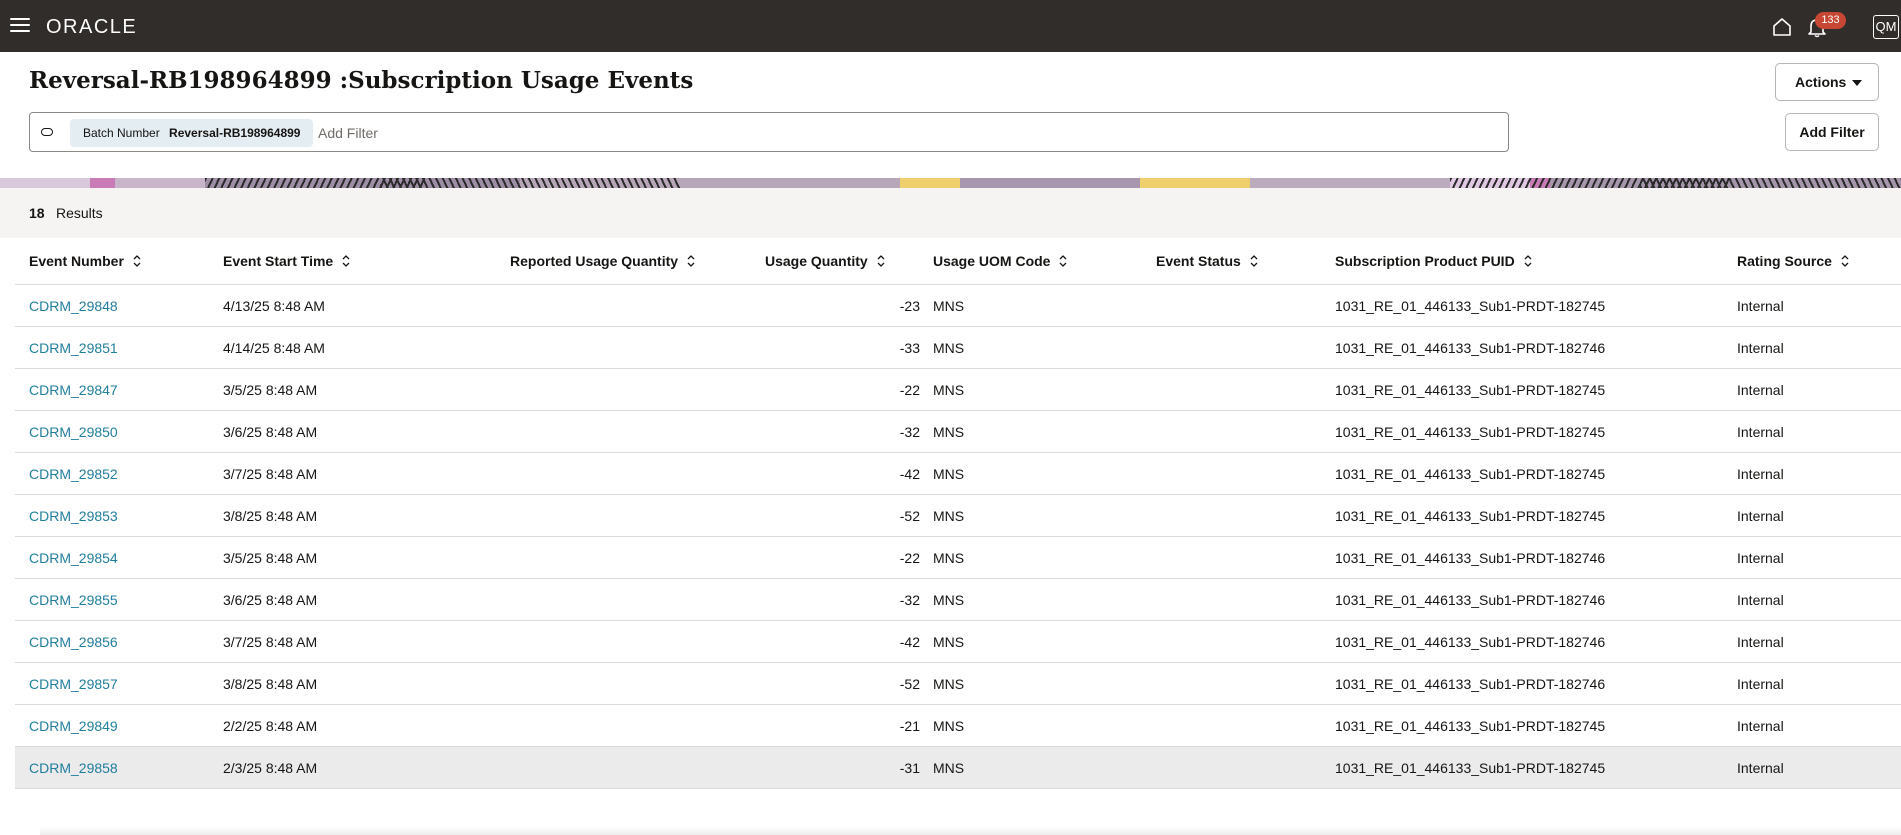 The width and height of the screenshot is (1901, 835). Describe the element at coordinates (1821, 82) in the screenshot. I see `actions-button-label: Actions` at that location.